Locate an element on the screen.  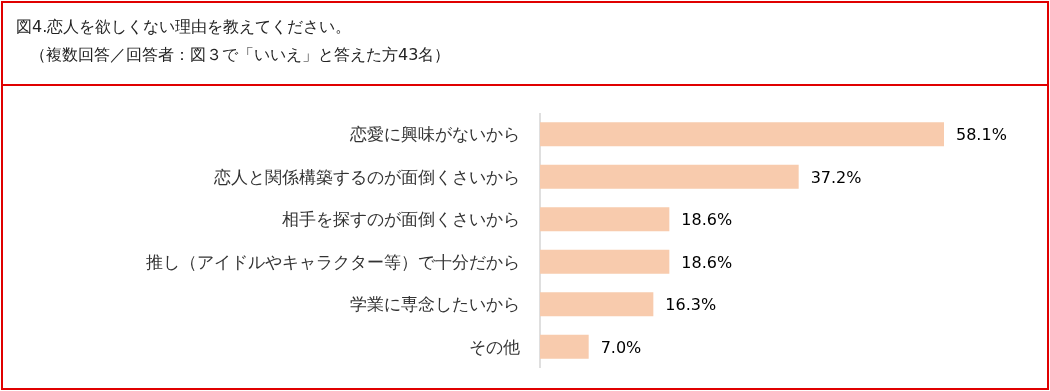
data-label: 16.3% is located at coordinates (691, 305).